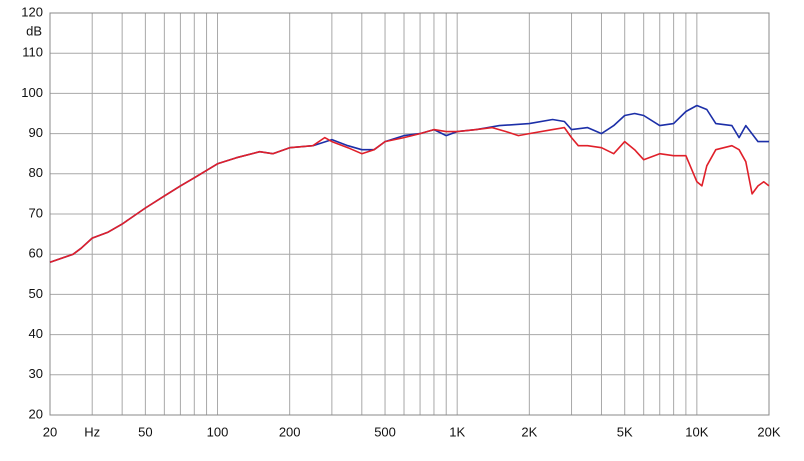  What do you see at coordinates (218, 431) in the screenshot?
I see `x-tick-label: 100` at bounding box center [218, 431].